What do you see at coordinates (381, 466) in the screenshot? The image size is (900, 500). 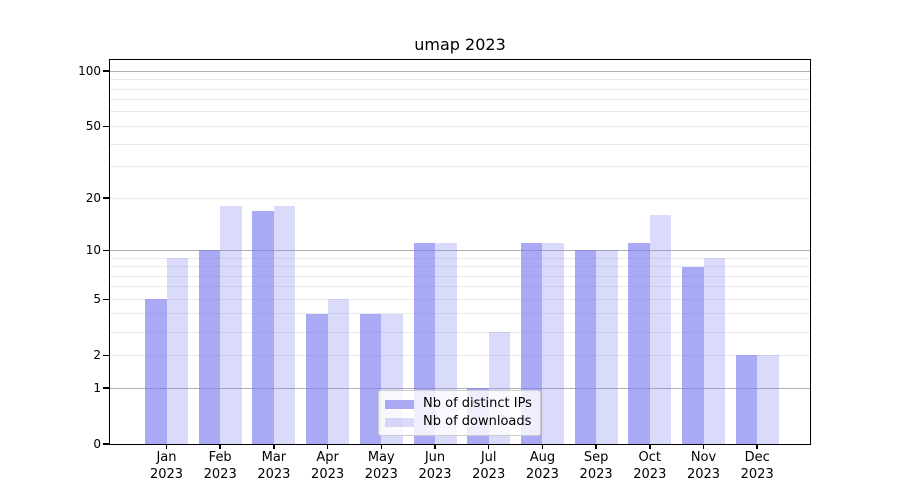 I see `x-tick-label: May 2023` at bounding box center [381, 466].